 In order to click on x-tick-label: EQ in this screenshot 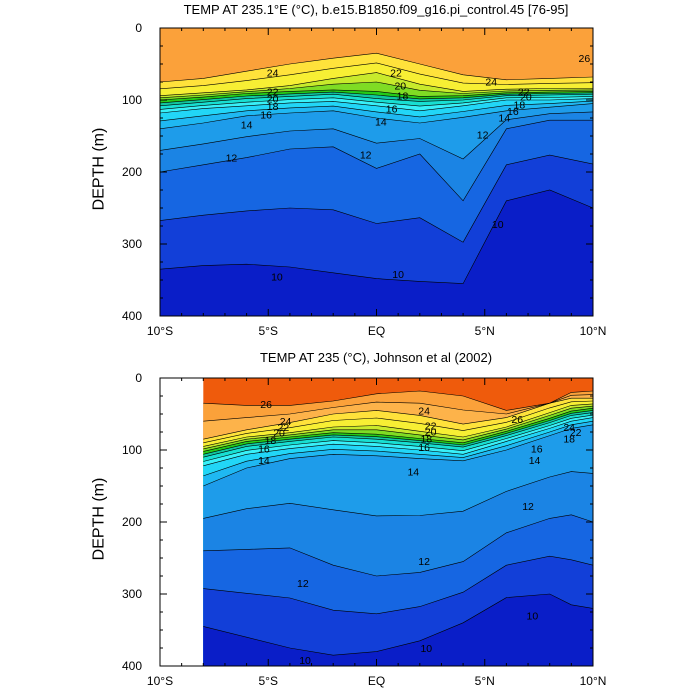, I will do `click(376, 681)`.